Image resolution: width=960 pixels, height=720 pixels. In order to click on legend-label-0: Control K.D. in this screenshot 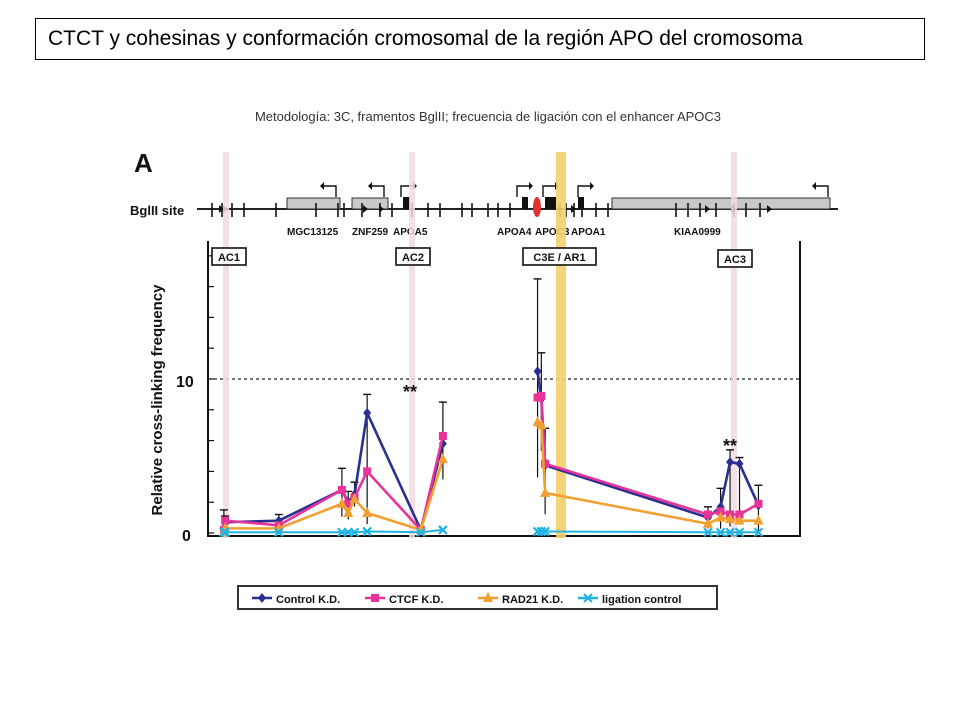, I will do `click(308, 600)`.